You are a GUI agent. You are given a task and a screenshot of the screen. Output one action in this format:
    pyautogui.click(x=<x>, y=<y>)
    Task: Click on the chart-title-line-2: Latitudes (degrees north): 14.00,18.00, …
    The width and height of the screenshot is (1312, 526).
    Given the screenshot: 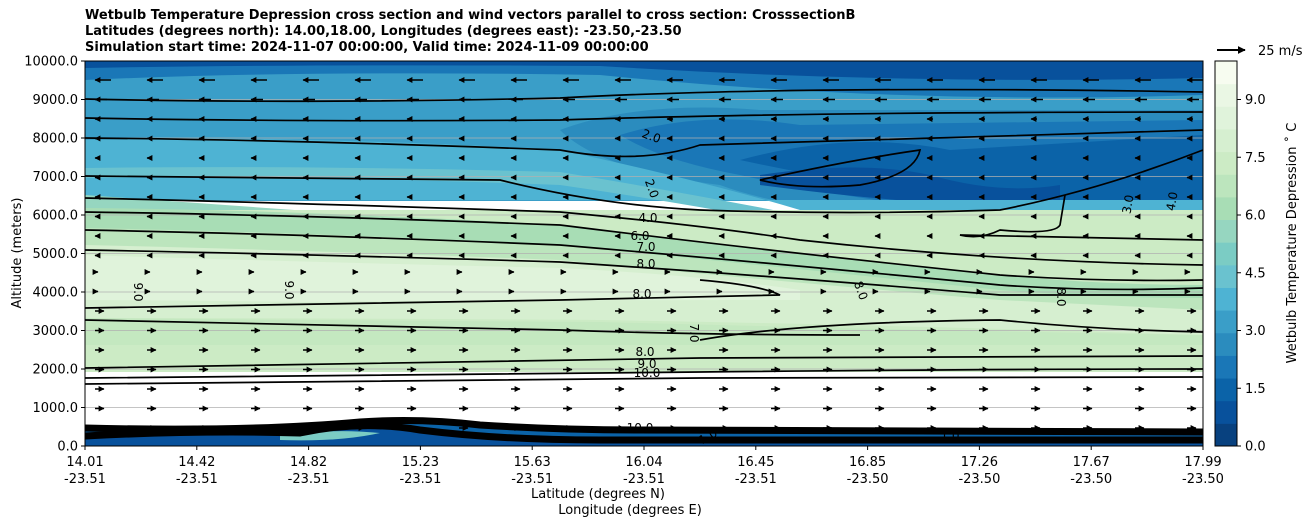 What is the action you would take?
    pyautogui.click(x=383, y=31)
    